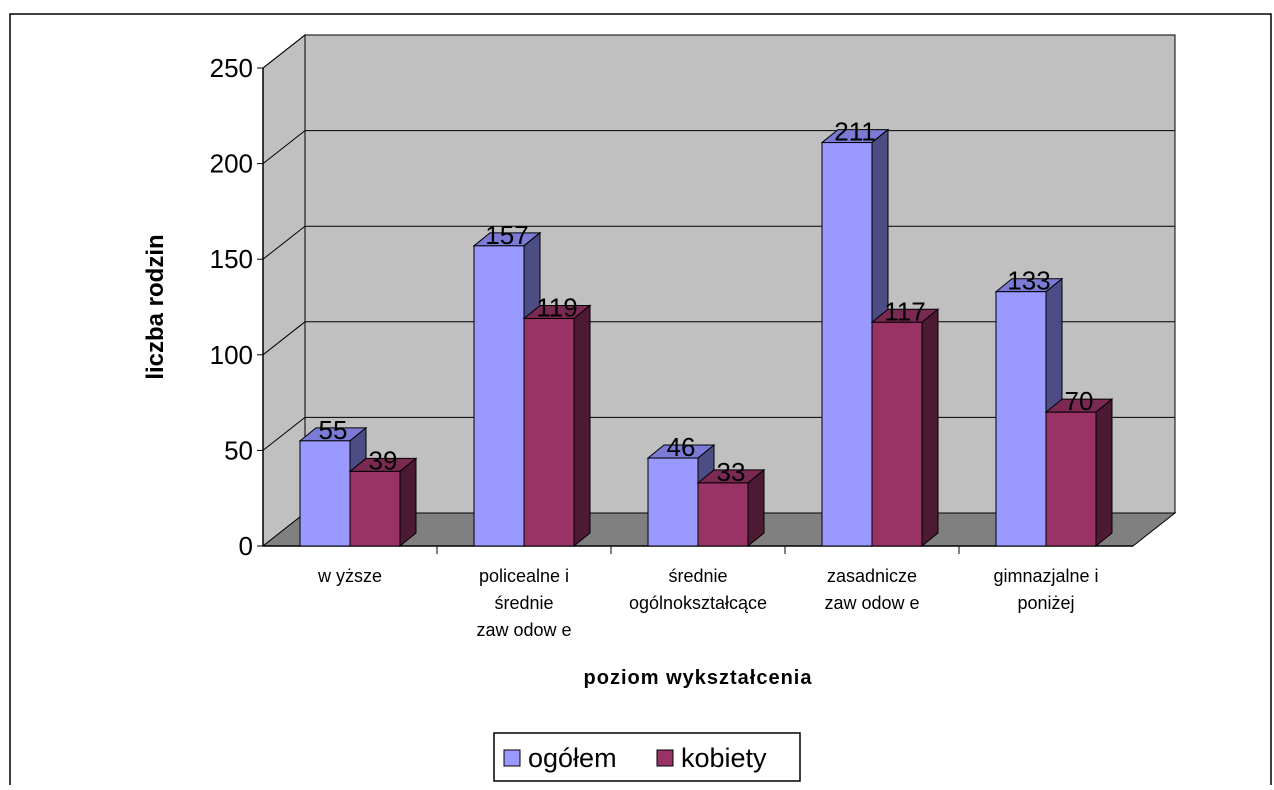 Image resolution: width=1274 pixels, height=790 pixels. What do you see at coordinates (854, 132) in the screenshot?
I see `data-label: 211` at bounding box center [854, 132].